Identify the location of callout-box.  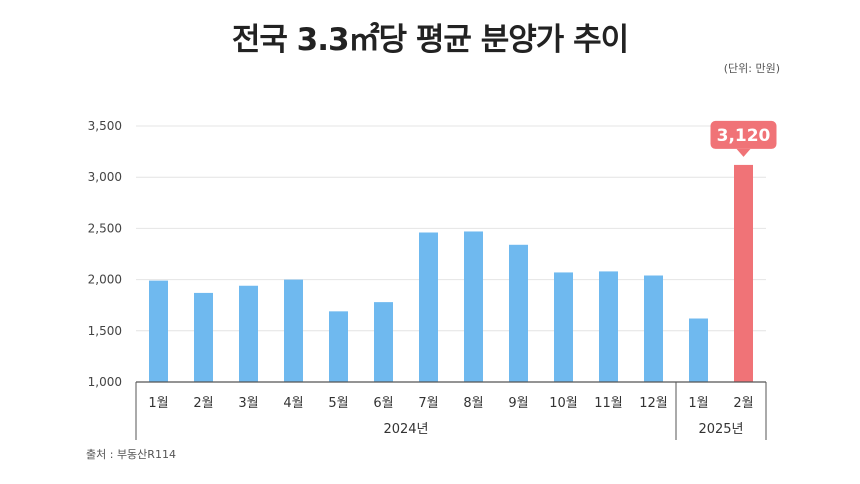
(743, 134).